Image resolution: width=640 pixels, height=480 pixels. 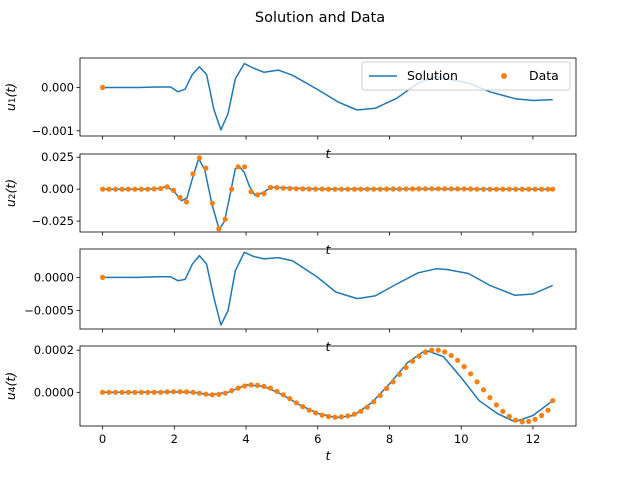 What do you see at coordinates (504, 76) in the screenshot?
I see `legend-data-swatch` at bounding box center [504, 76].